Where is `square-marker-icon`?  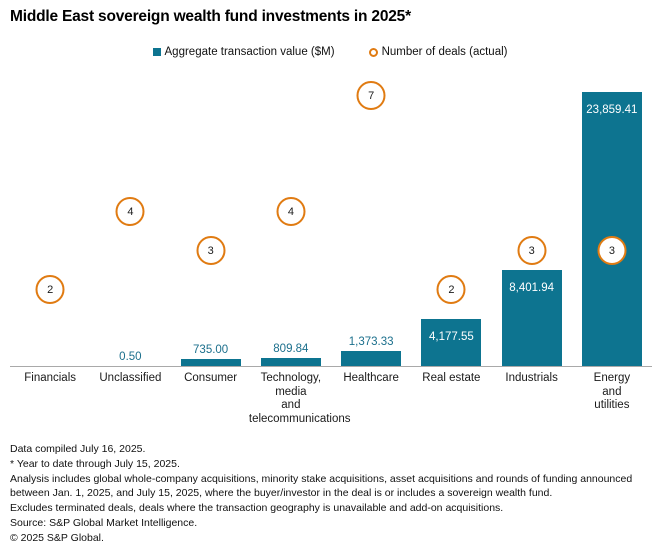 square-marker-icon is located at coordinates (156, 52).